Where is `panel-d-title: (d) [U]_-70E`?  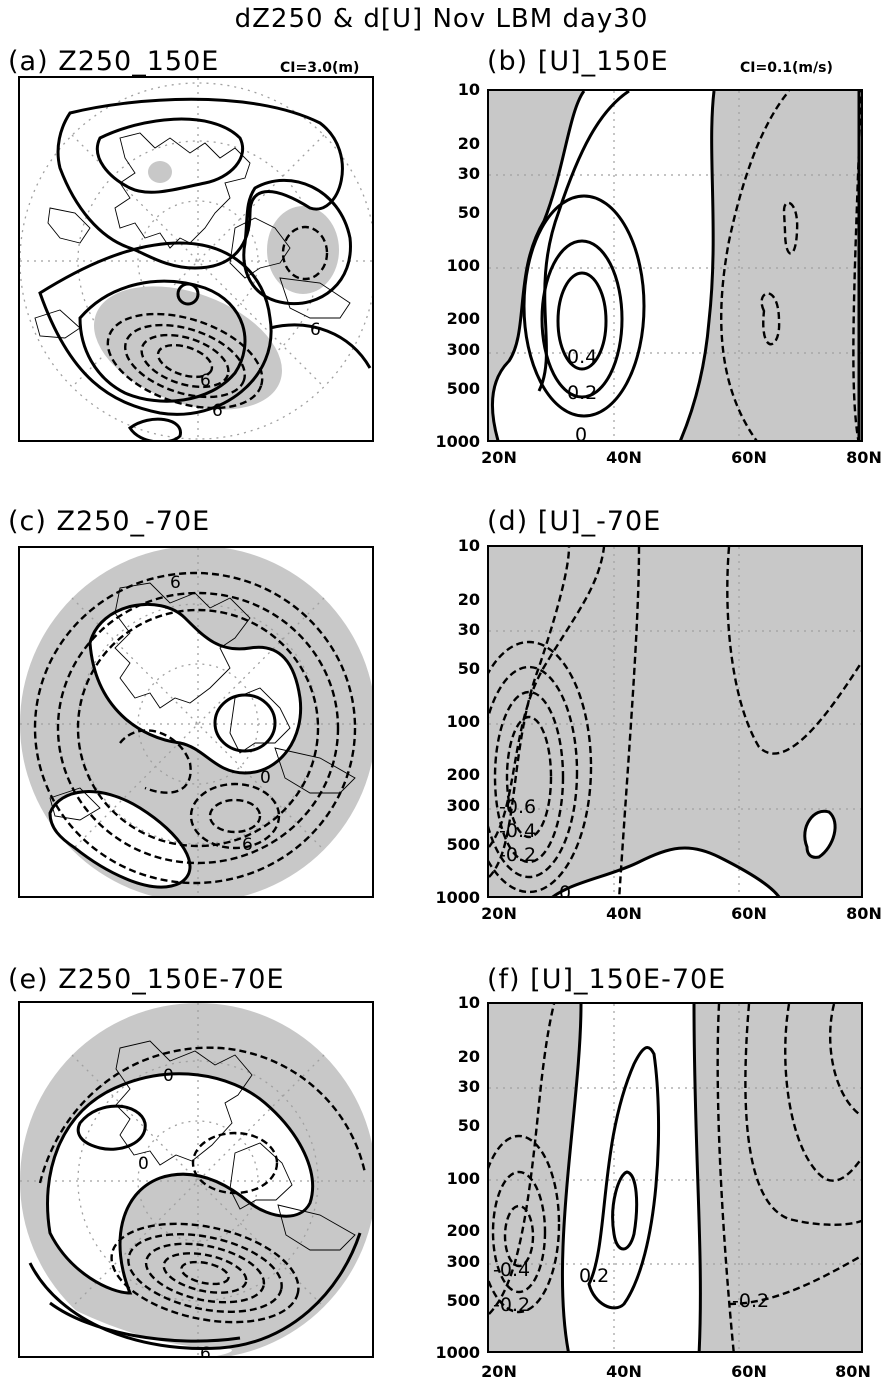 panel-d-title: (d) [U]_-70E is located at coordinates (574, 521).